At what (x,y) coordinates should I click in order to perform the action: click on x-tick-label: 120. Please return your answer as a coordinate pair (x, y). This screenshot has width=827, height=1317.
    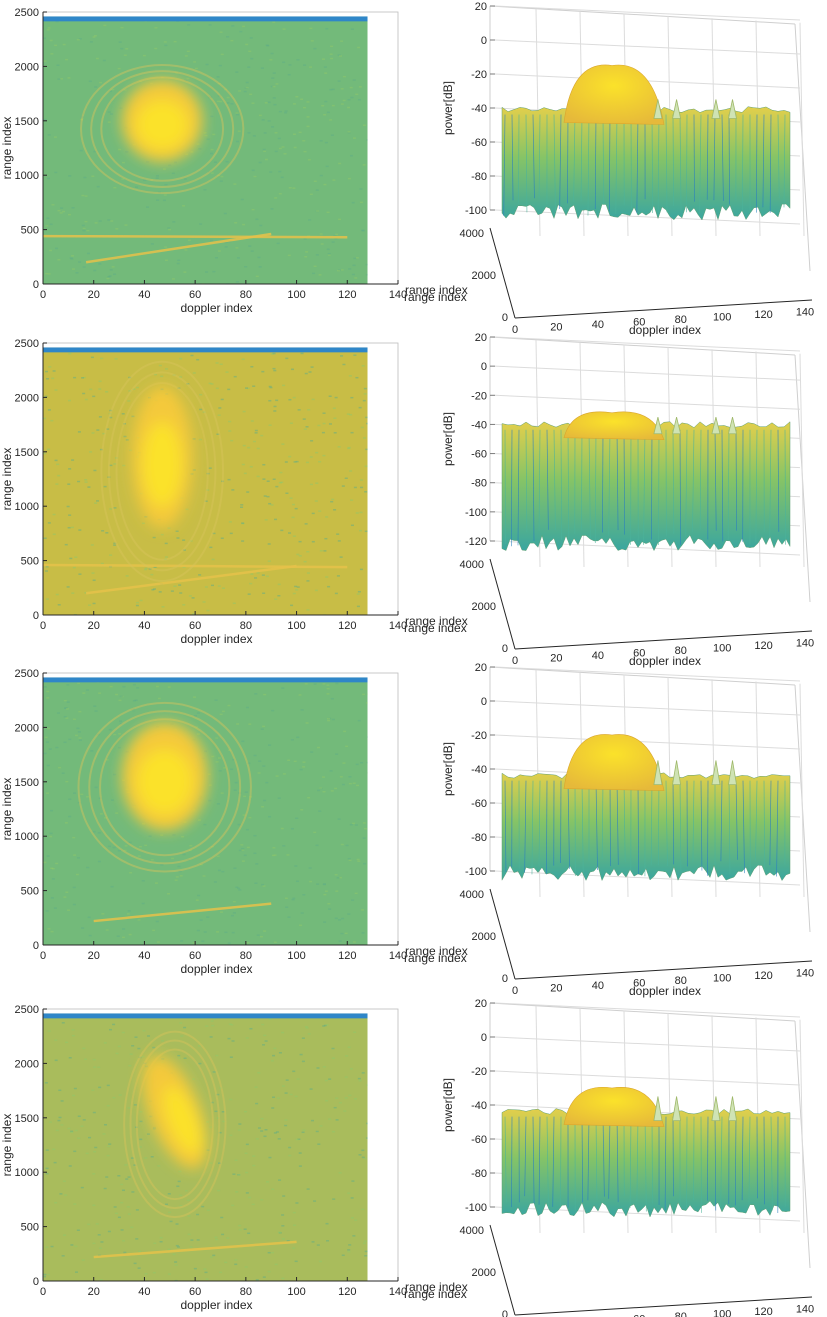
    Looking at the image, I should click on (347, 956).